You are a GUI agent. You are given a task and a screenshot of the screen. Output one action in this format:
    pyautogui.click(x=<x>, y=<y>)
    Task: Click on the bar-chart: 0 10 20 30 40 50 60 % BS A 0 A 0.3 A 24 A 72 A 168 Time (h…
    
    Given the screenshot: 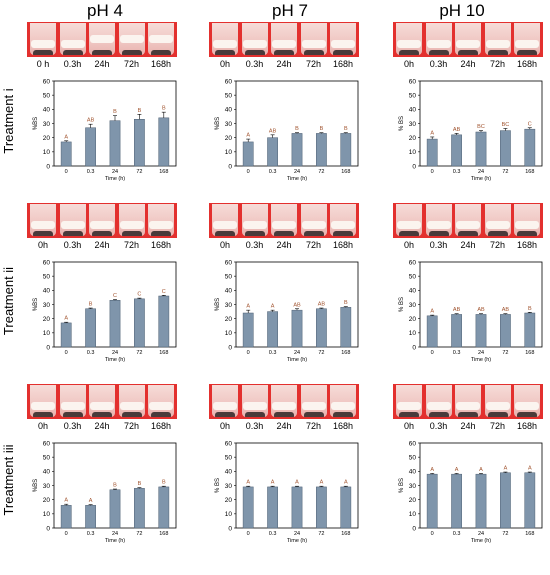 What is the action you would take?
    pyautogui.click(x=286, y=493)
    